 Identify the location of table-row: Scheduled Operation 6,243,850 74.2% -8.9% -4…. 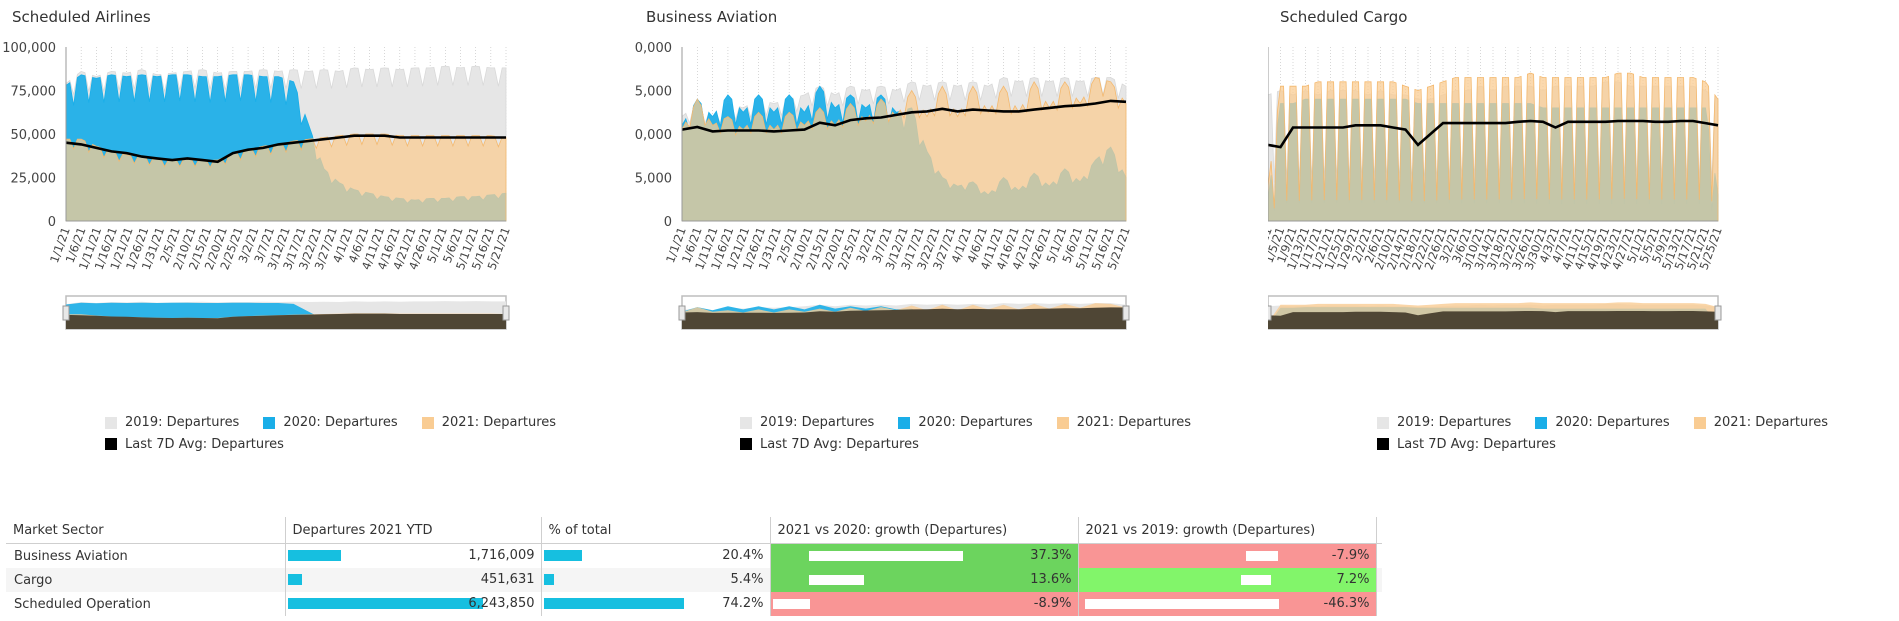
(694, 604).